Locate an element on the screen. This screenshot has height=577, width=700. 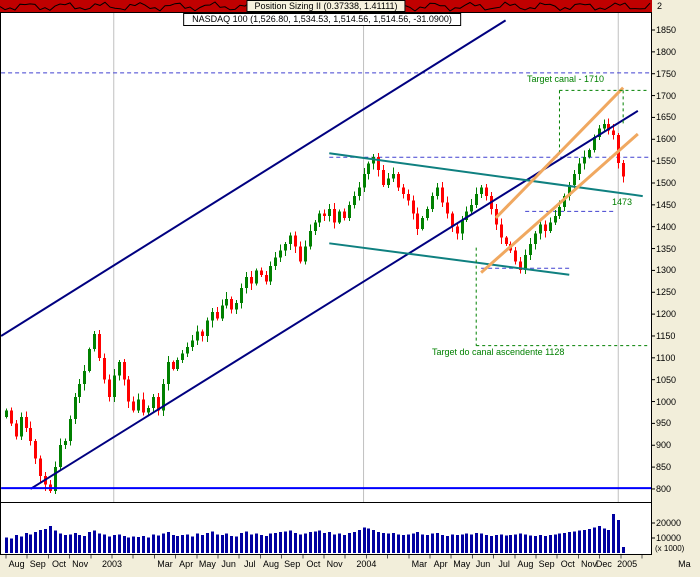
y-axis-label: 1400 is located at coordinates (666, 226).